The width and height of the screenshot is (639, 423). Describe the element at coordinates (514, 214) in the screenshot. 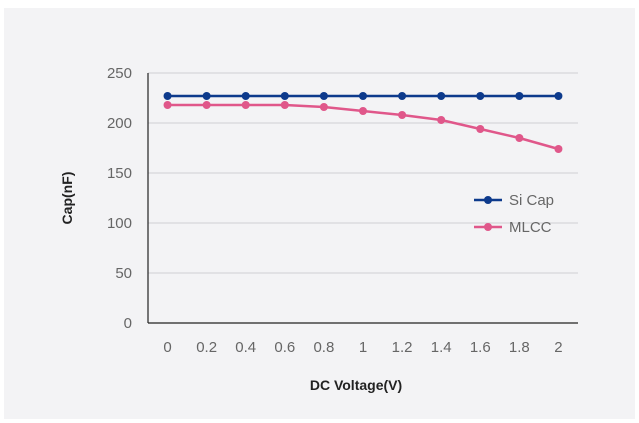

I see `legend: Si Cap MLCC` at that location.